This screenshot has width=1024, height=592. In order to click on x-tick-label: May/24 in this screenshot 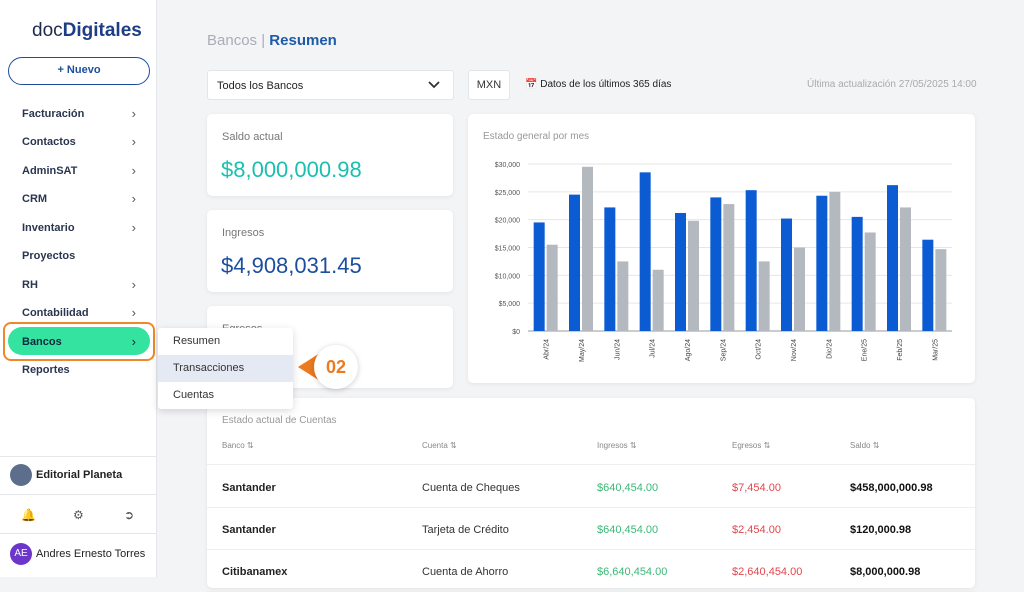, I will do `click(582, 350)`.